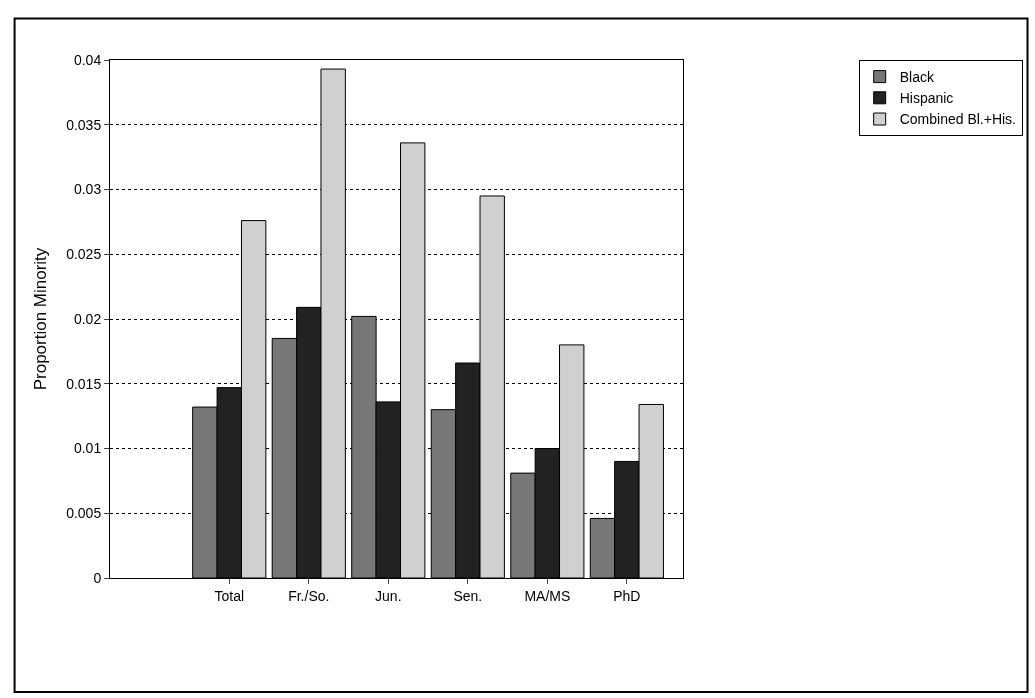  Describe the element at coordinates (84, 513) in the screenshot. I see `y-tick-label: 0.005` at that location.